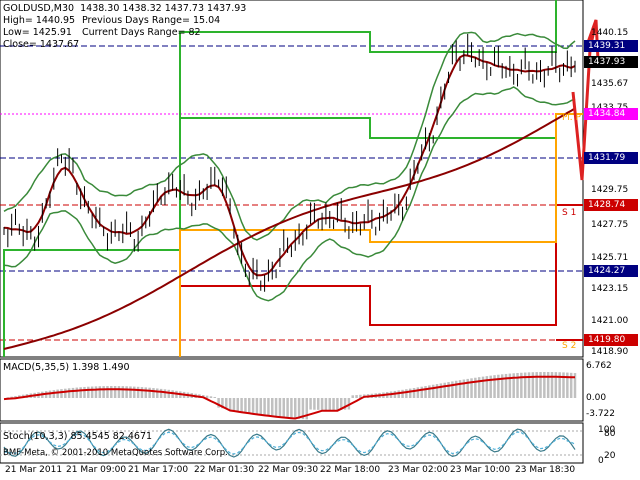 The image size is (640, 480). Describe the element at coordinates (96, 470) in the screenshot. I see `time-axis-label: 21 Mar 09:00` at that location.